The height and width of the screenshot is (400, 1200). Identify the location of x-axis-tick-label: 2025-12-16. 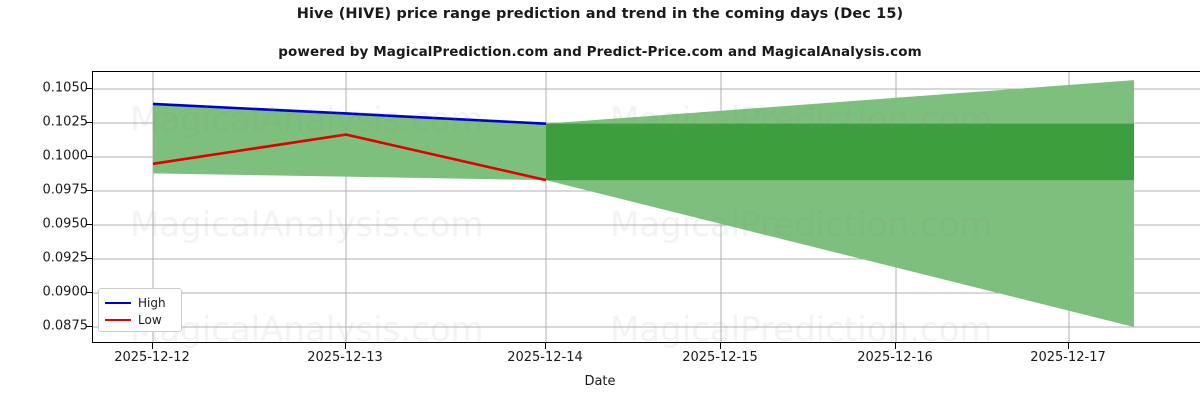
(895, 357).